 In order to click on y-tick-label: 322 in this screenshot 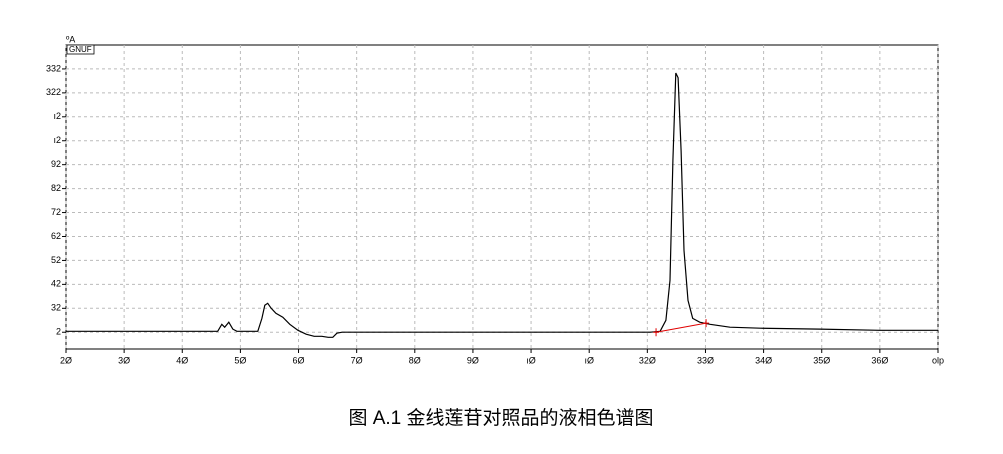, I will do `click(53, 92)`.